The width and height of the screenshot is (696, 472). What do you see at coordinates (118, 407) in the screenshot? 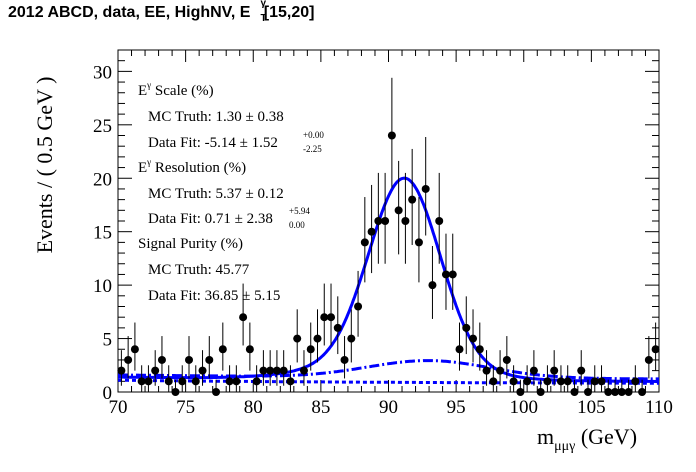
I see `x-tick-label: 70` at bounding box center [118, 407].